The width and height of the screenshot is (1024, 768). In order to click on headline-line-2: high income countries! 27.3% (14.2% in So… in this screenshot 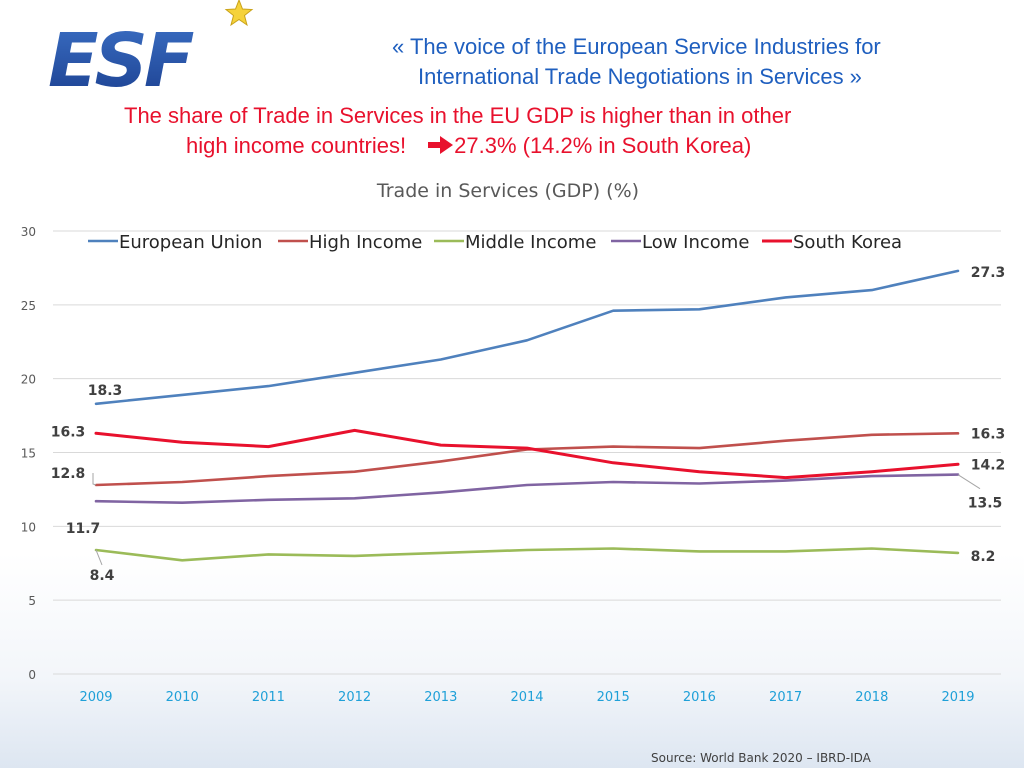, I will do `click(583, 146)`.